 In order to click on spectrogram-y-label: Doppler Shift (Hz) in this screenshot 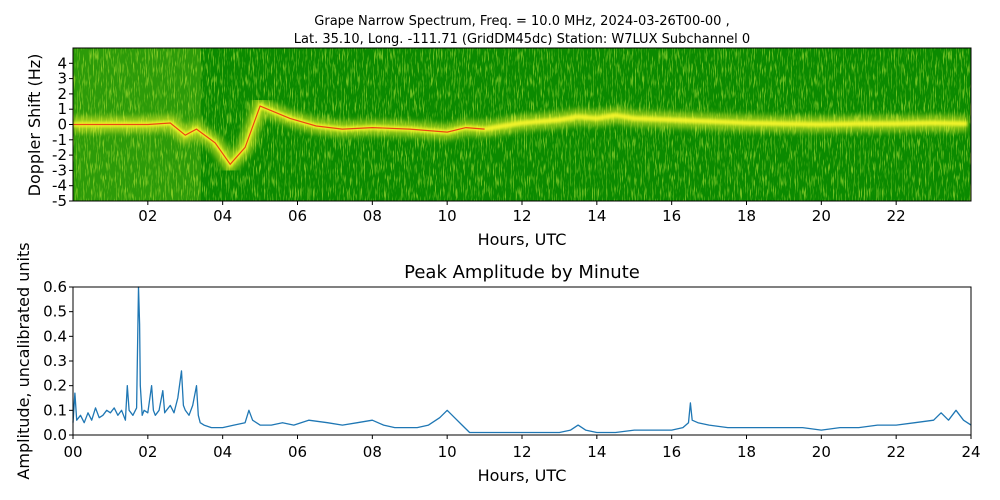, I will do `click(34, 125)`.